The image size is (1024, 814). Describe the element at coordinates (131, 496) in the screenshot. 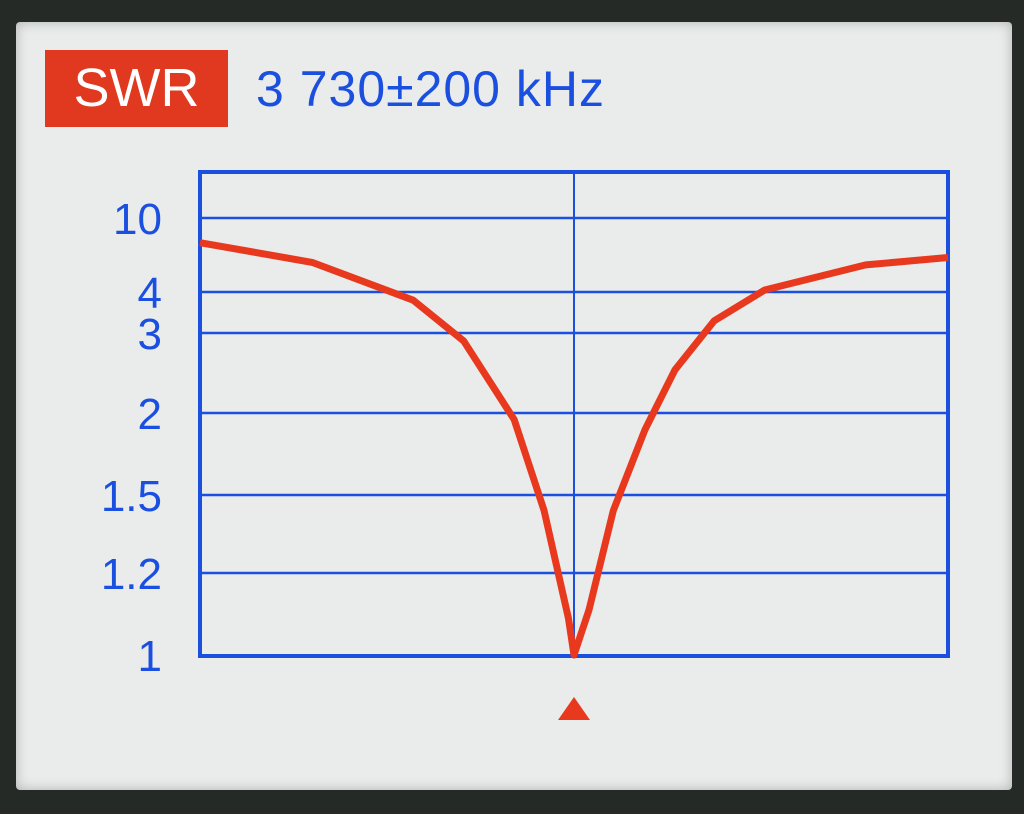

I see `y-tick-label: 1.5` at that location.